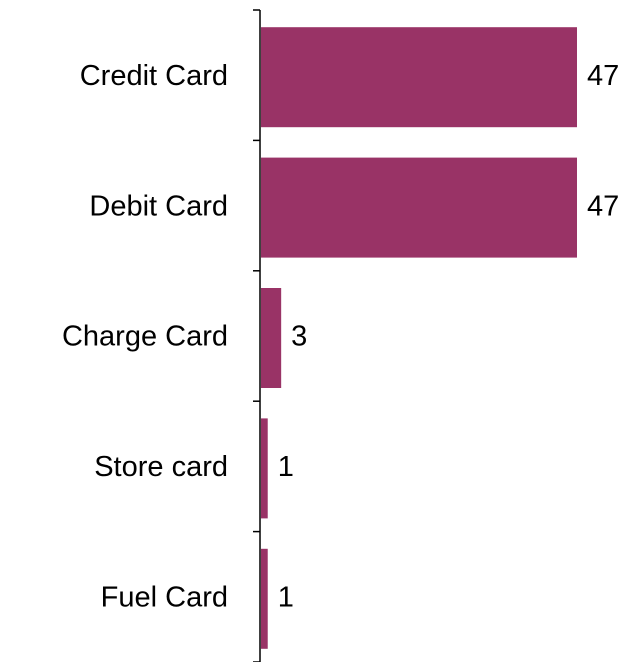 The image size is (632, 662). I want to click on y-tick-label: Fuel Card, so click(164, 597).